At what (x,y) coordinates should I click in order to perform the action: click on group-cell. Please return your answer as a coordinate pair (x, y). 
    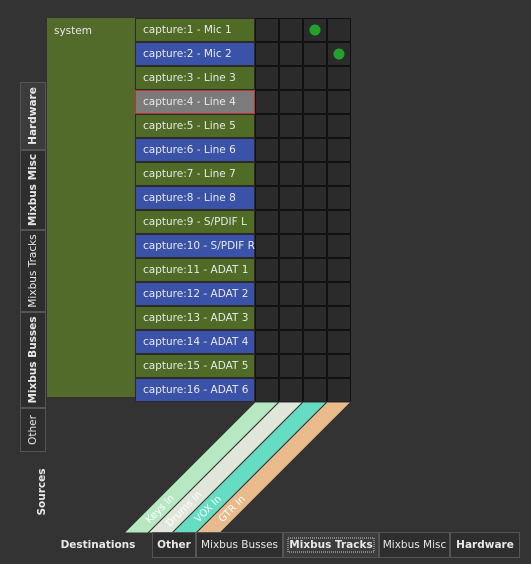
    Looking at the image, I should click on (91, 207).